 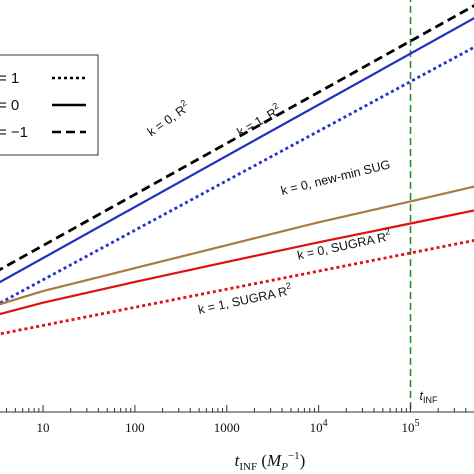 I want to click on legend: = 1 = 0 = −1, so click(x=49, y=105).